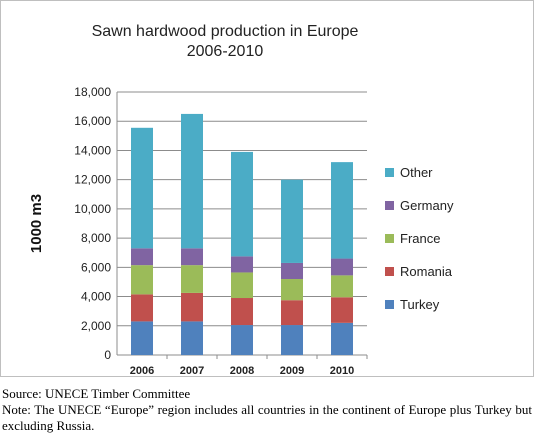  Describe the element at coordinates (242, 371) in the screenshot. I see `x-tick-label: 2008` at that location.